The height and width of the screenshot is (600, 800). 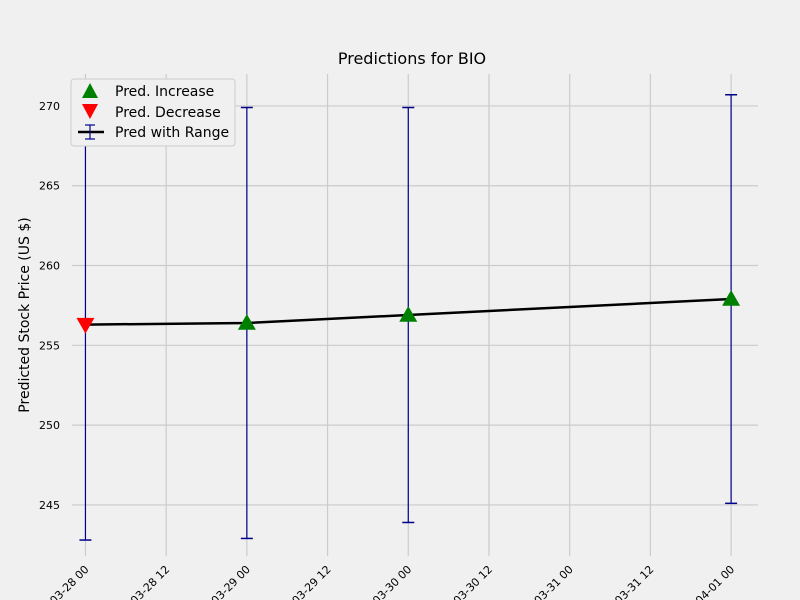 What do you see at coordinates (49, 306) in the screenshot?
I see `y-tick-labels: 245 250 255 260 265 270` at bounding box center [49, 306].